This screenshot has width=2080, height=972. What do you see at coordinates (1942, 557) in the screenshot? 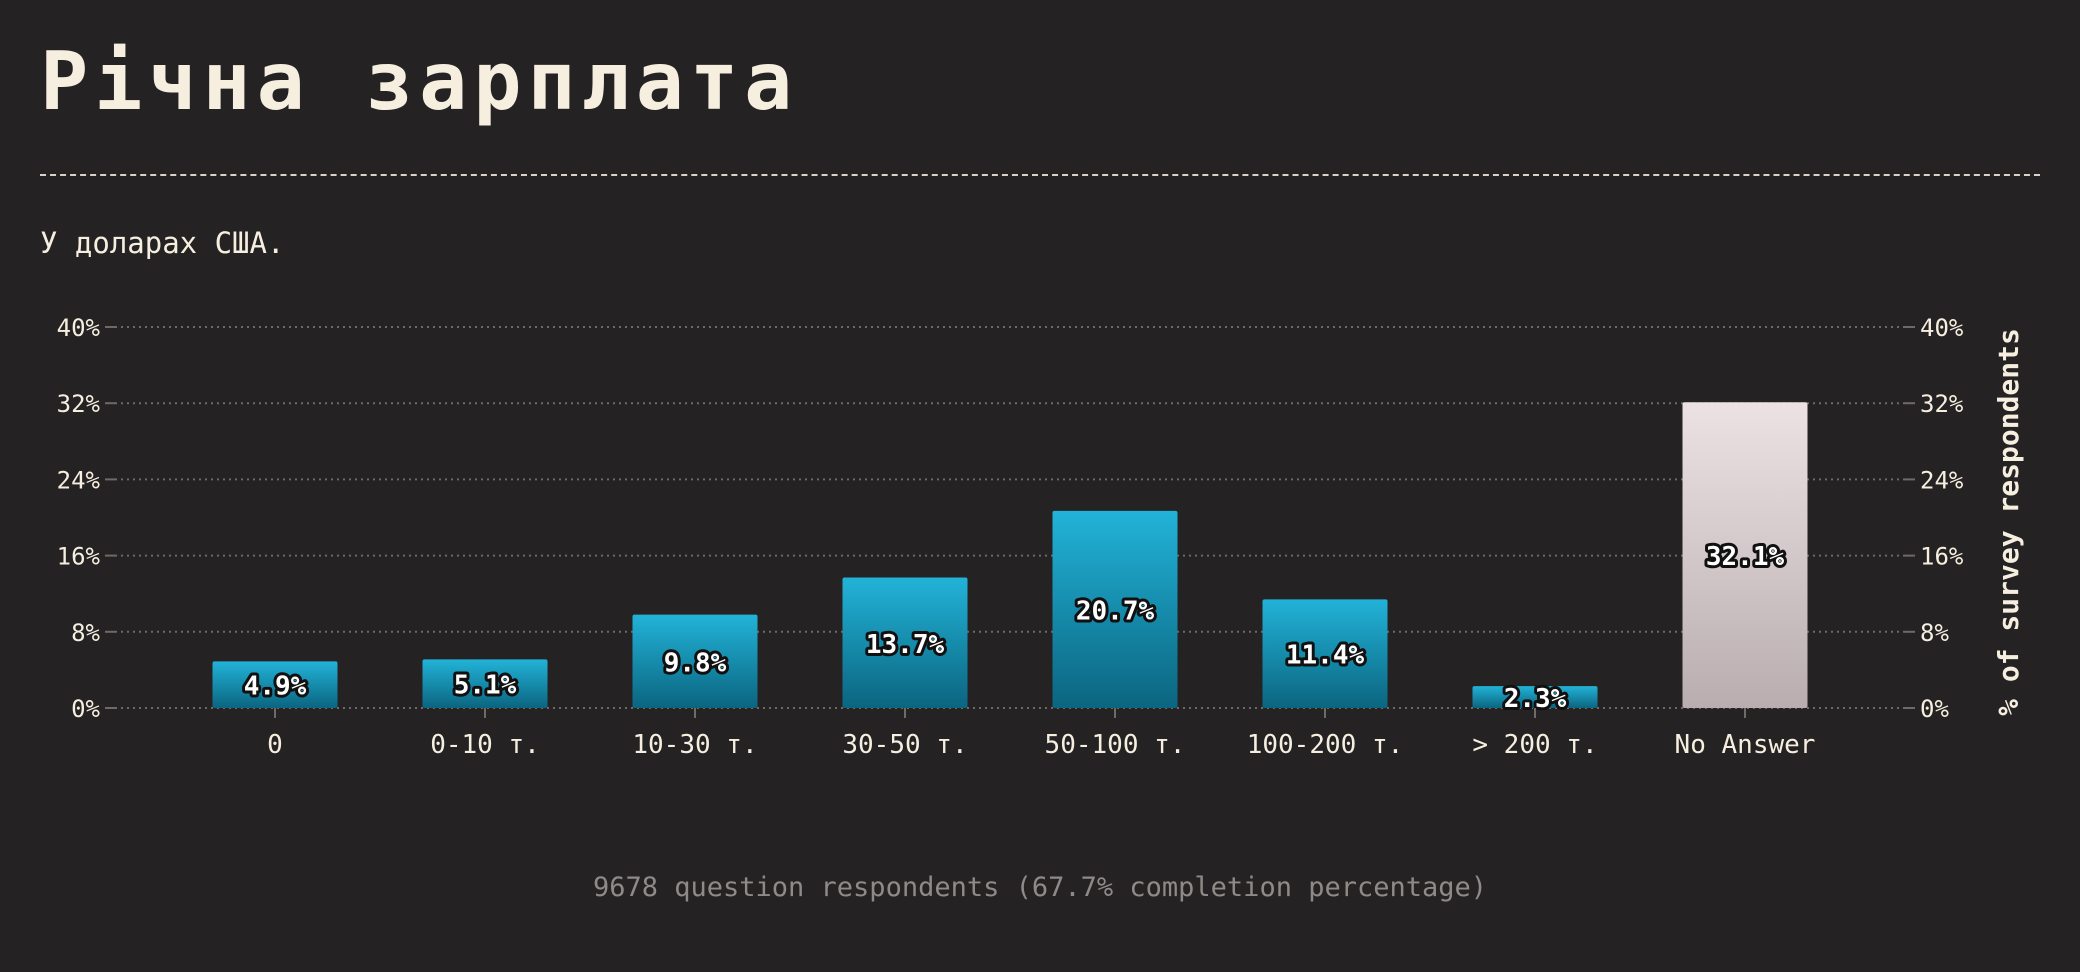
I see `y-tick-label-right: 16%` at bounding box center [1942, 557].